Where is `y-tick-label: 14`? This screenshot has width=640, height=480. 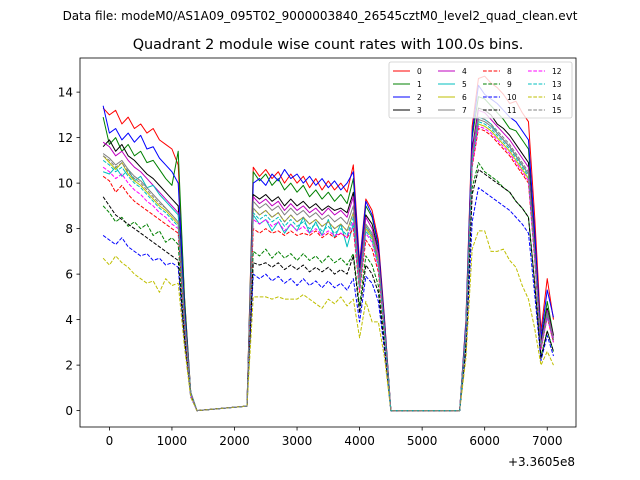 y-tick-label: 14 is located at coordinates (65, 92).